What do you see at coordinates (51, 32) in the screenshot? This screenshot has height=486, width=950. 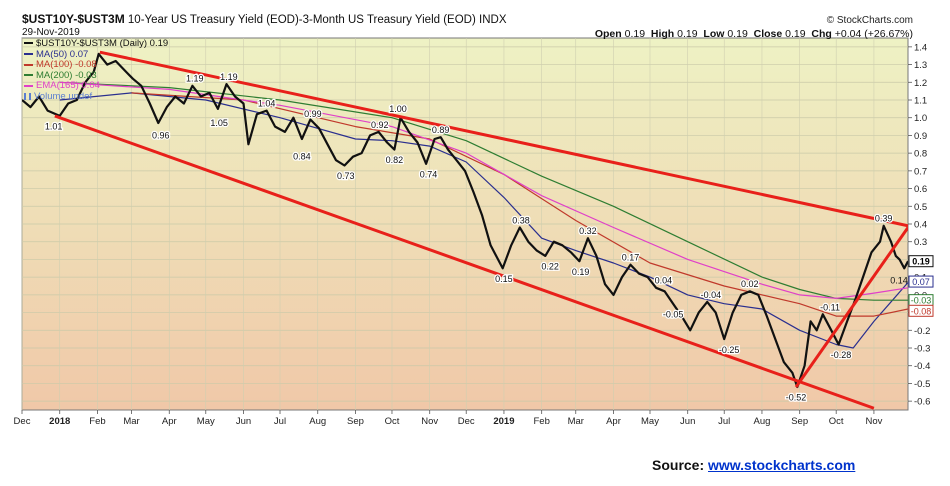 I see `chart-date: 29-Nov-2019` at bounding box center [51, 32].